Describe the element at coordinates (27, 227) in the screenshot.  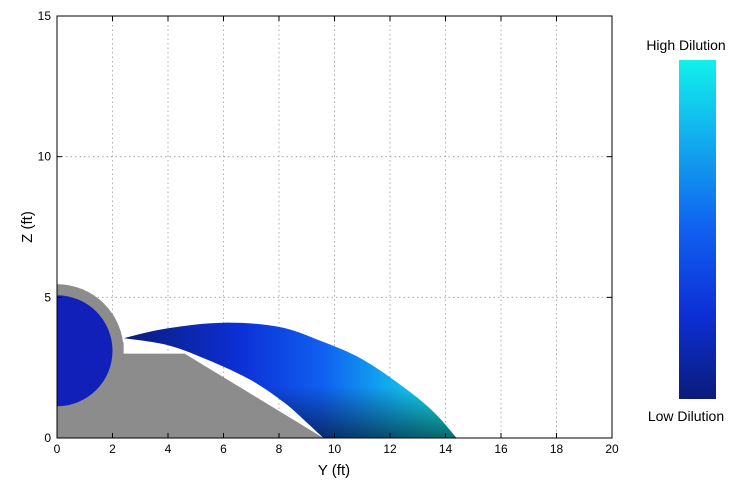
I see `y-axis-label: Z (ft)` at that location.